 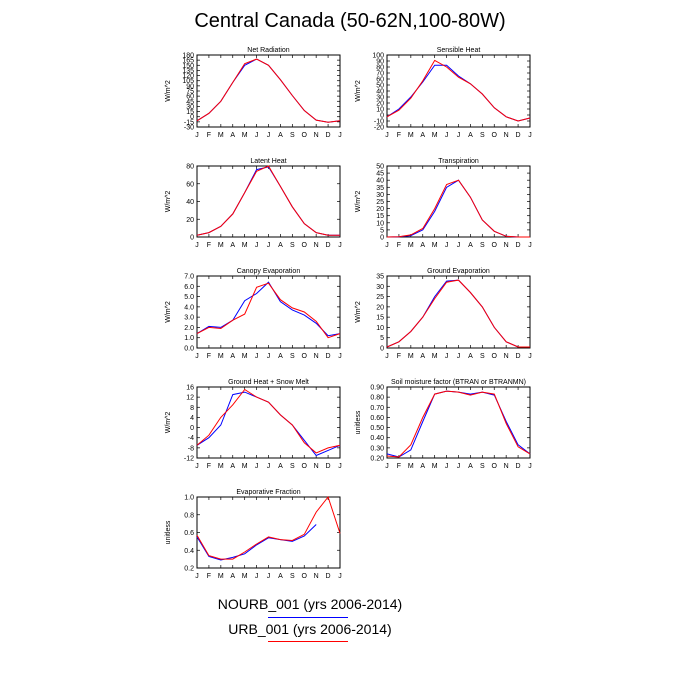 What do you see at coordinates (189, 569) in the screenshot?
I see `y-tick-label: 0.2` at bounding box center [189, 569].